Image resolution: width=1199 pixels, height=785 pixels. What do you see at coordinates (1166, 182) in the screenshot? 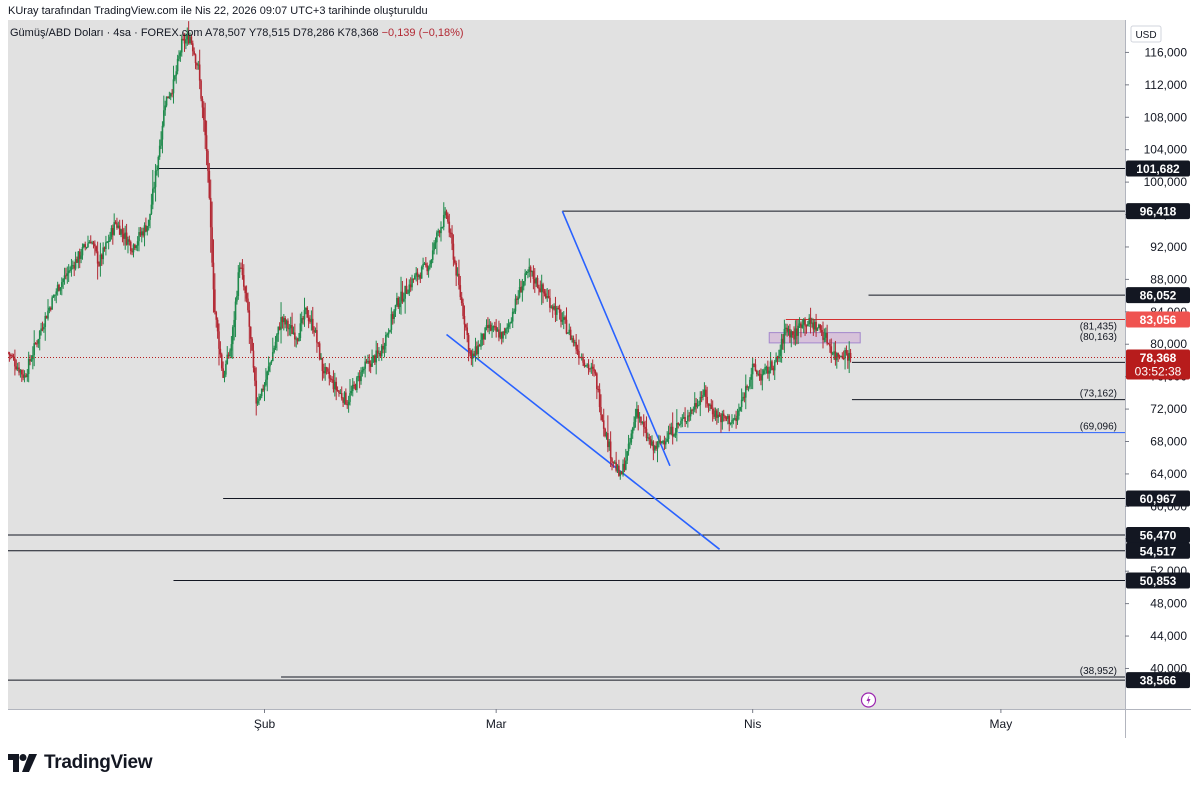
I see `price-tick-label: 100,000` at bounding box center [1166, 182].